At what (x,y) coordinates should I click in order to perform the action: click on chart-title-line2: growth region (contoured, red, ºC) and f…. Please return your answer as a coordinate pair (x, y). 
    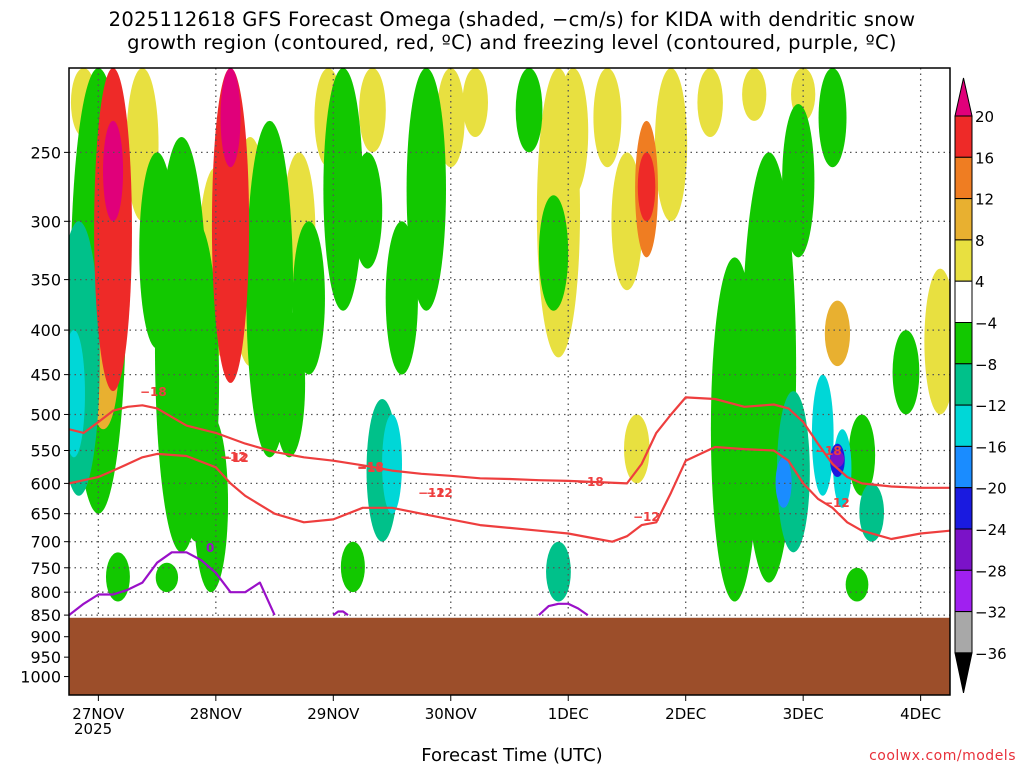
    Looking at the image, I should click on (512, 42).